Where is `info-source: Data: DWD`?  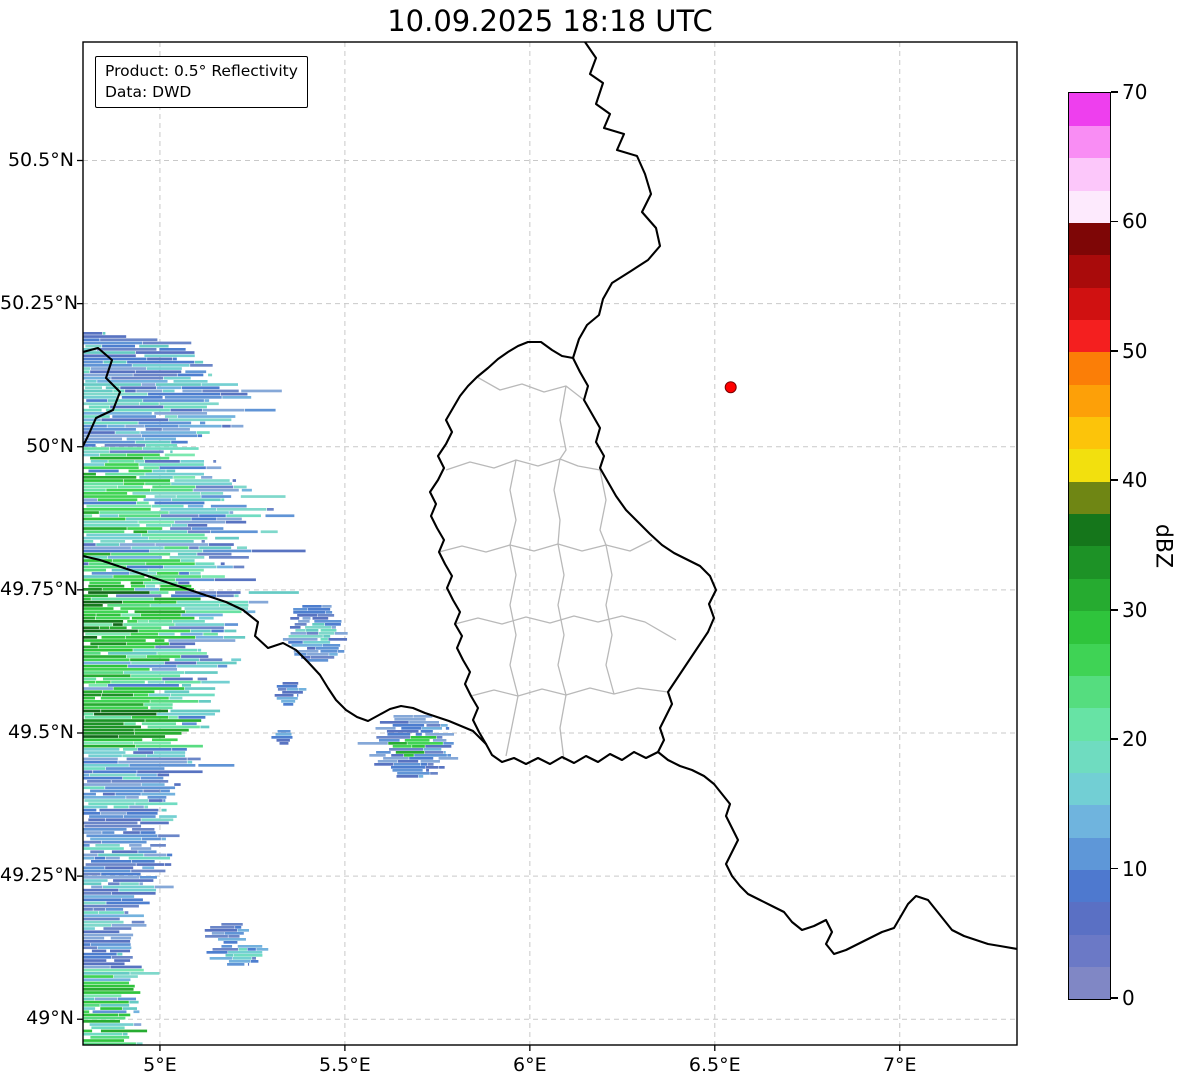 info-source: Data: DWD is located at coordinates (148, 91).